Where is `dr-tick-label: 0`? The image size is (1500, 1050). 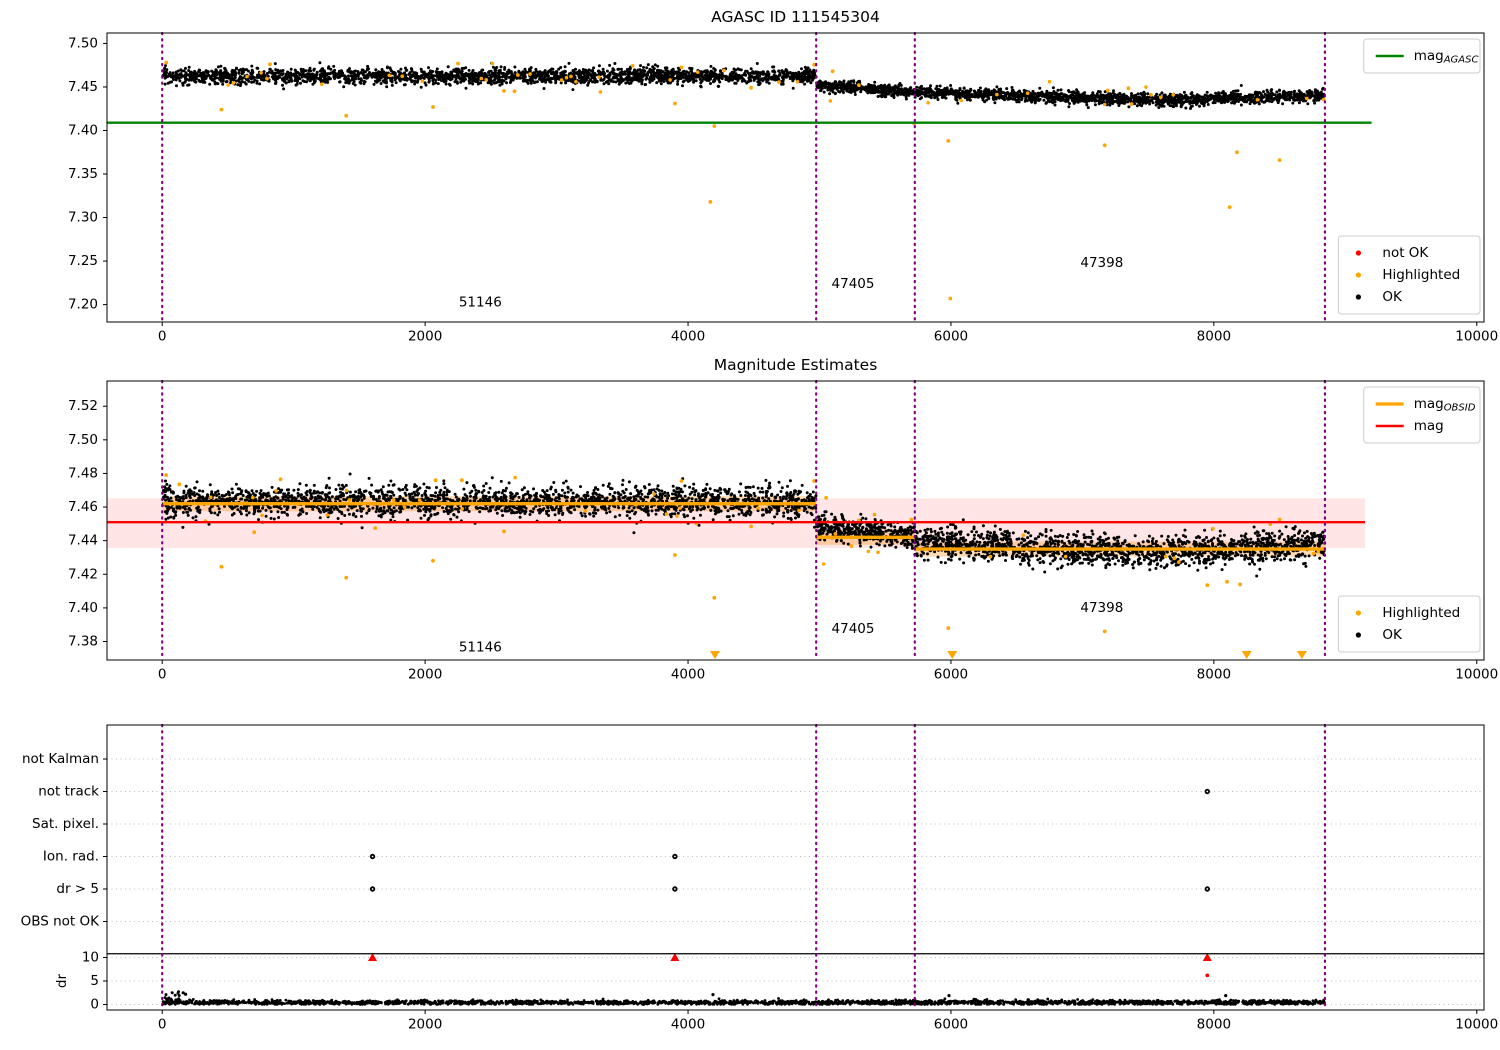
dr-tick-label: 0 is located at coordinates (94, 1005).